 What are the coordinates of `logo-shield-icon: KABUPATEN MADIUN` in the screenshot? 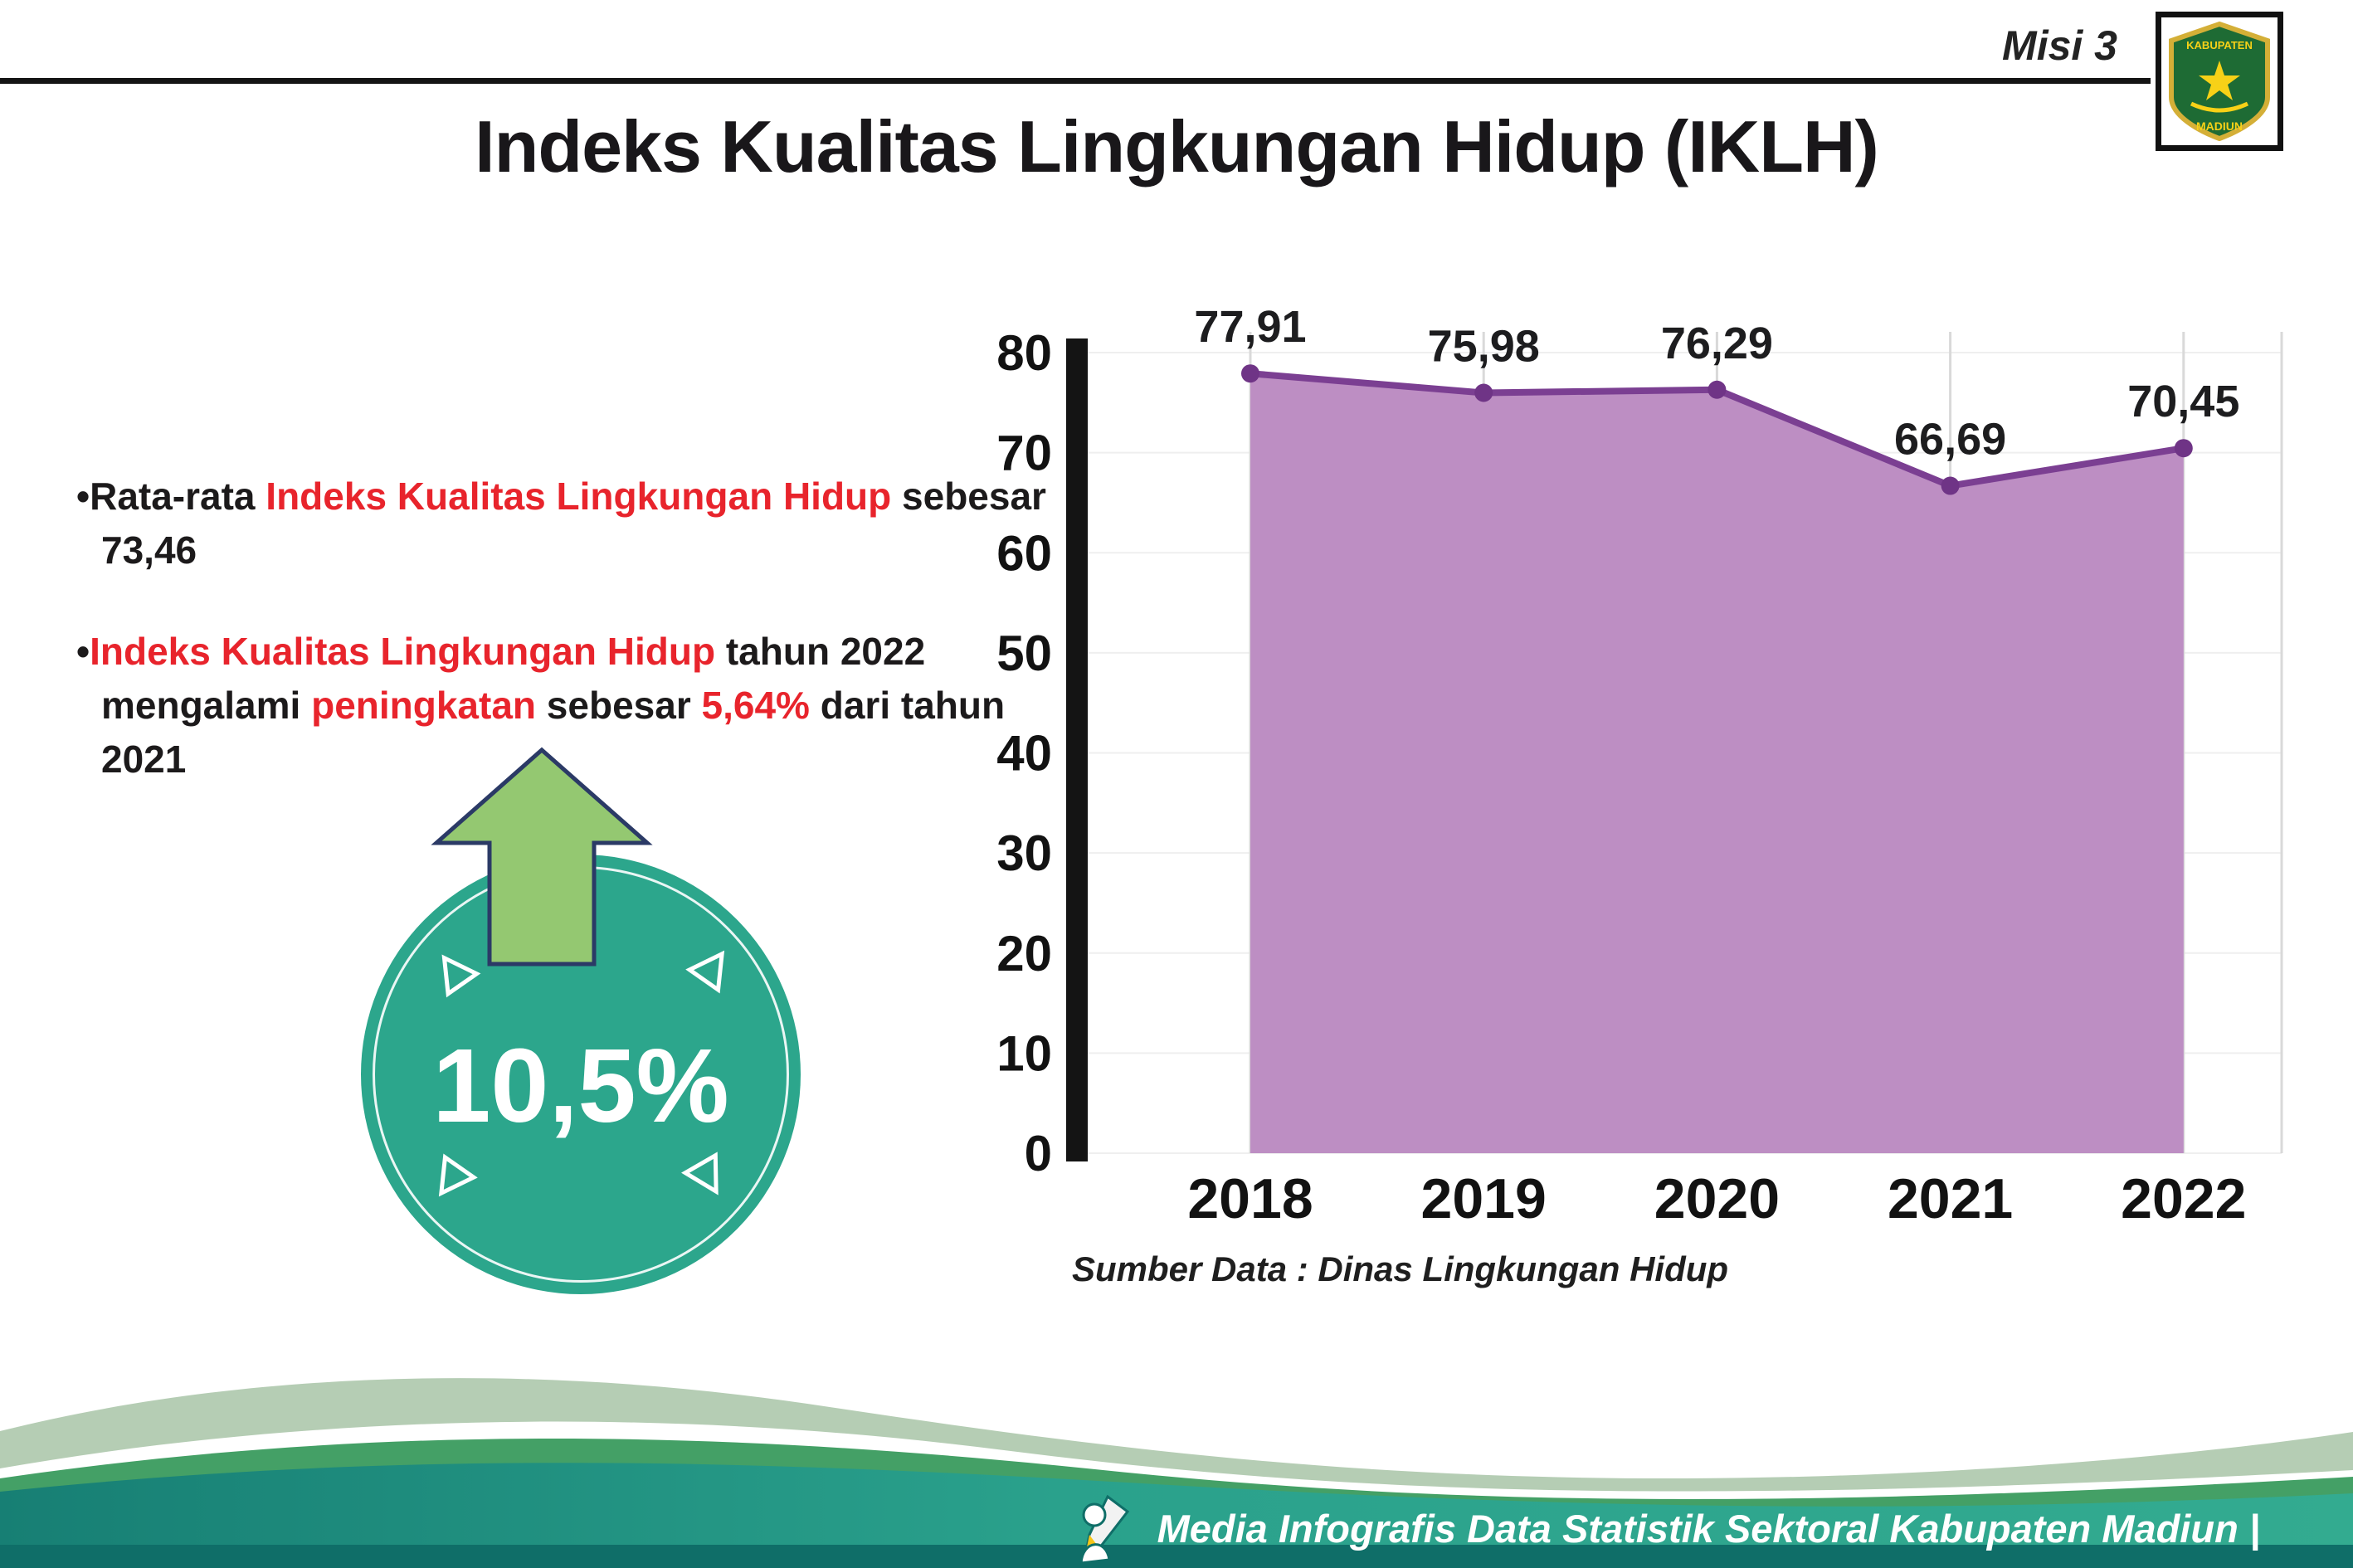 It's located at (2219, 81).